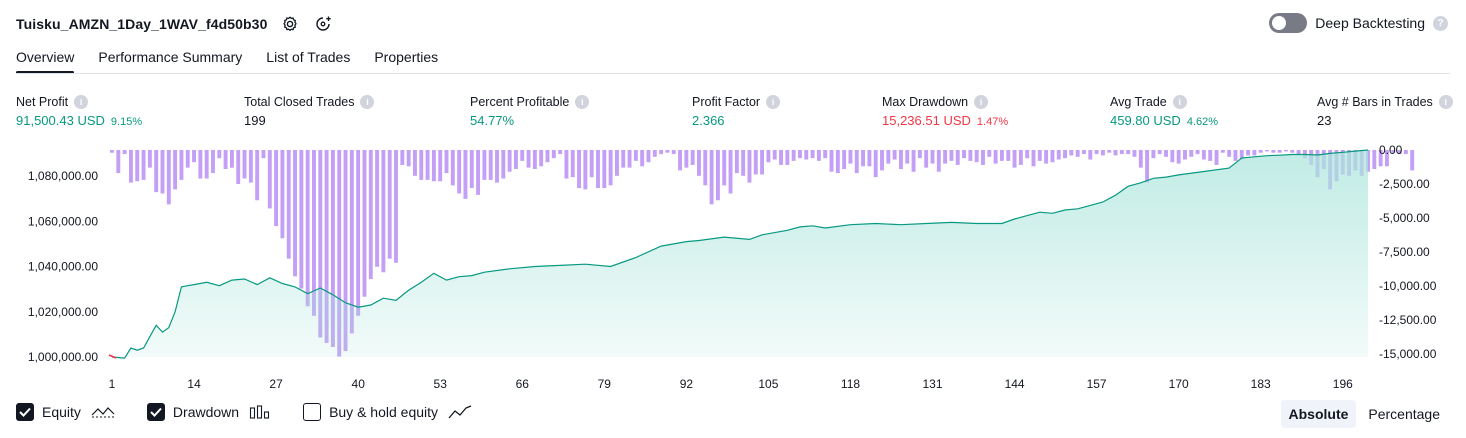  Describe the element at coordinates (387, 412) in the screenshot. I see `legend-buy-hold: Buy & hold equity` at that location.